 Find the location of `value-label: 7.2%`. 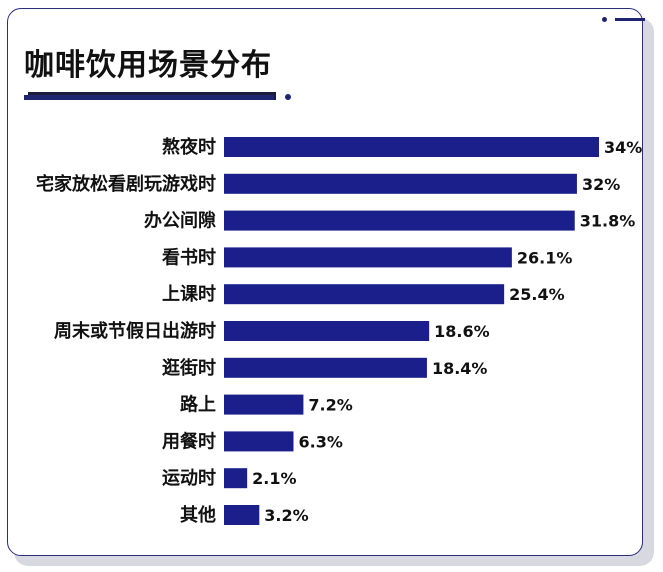

value-label: 7.2% is located at coordinates (330, 405).